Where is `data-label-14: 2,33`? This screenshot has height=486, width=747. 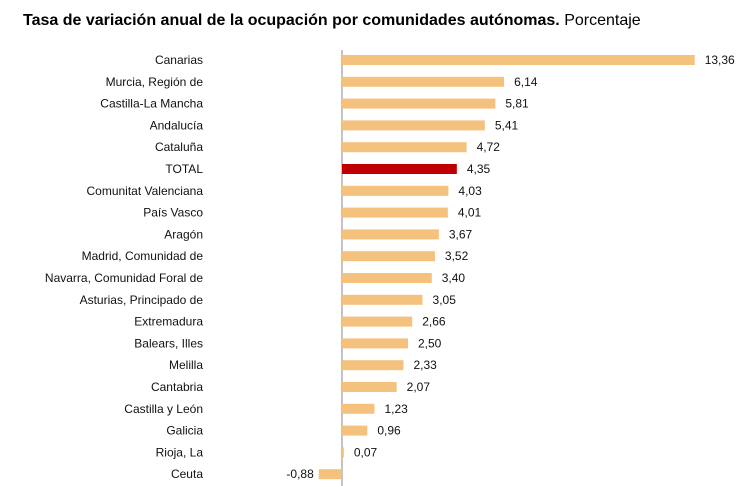
data-label-14: 2,33 is located at coordinates (426, 365).